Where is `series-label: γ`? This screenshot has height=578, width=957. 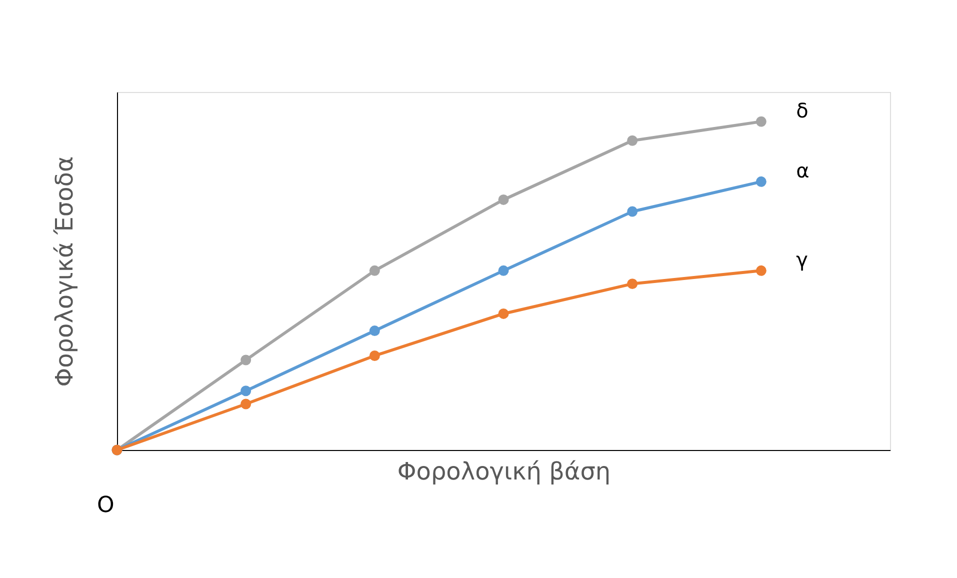 series-label: γ is located at coordinates (802, 260).